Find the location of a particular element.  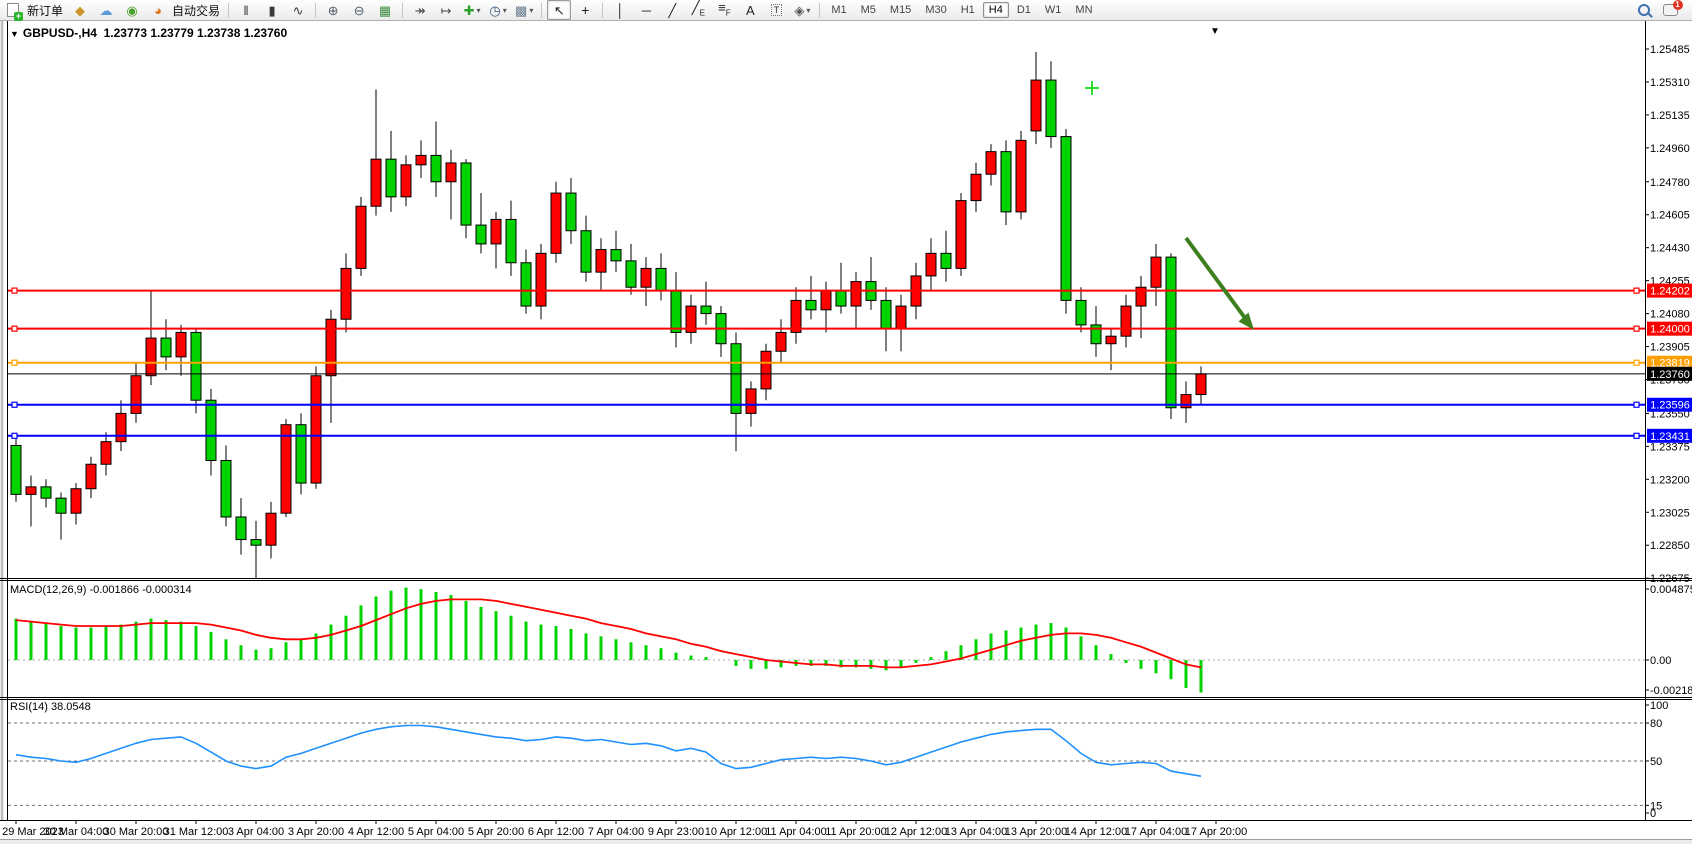

svg-text: 0 is located at coordinates (1653, 814).